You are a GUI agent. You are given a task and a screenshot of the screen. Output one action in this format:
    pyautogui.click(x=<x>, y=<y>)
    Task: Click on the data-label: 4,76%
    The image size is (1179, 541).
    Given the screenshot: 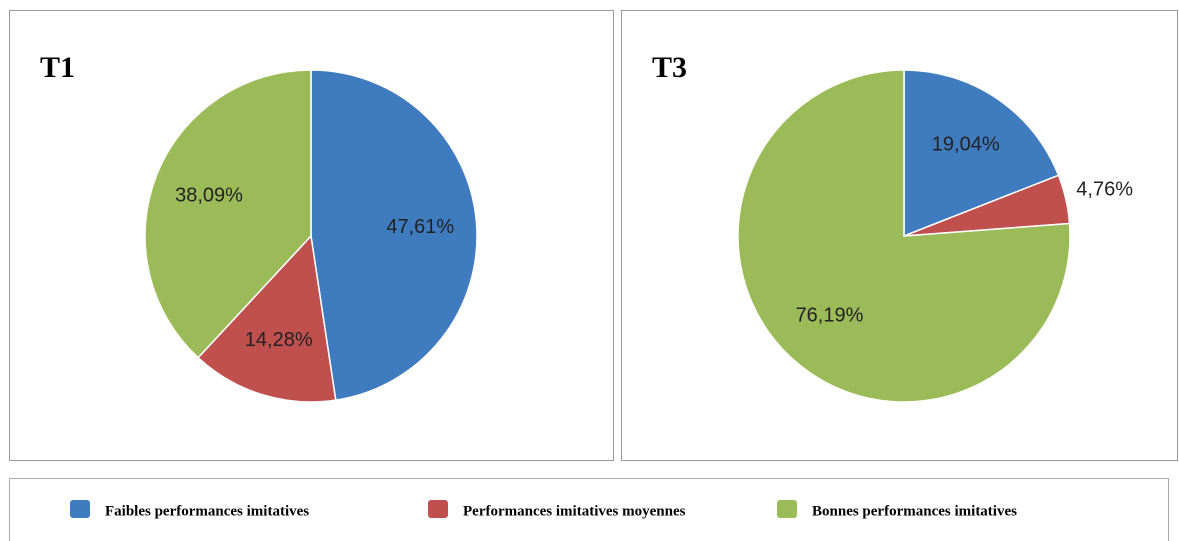 What is the action you would take?
    pyautogui.click(x=1104, y=189)
    